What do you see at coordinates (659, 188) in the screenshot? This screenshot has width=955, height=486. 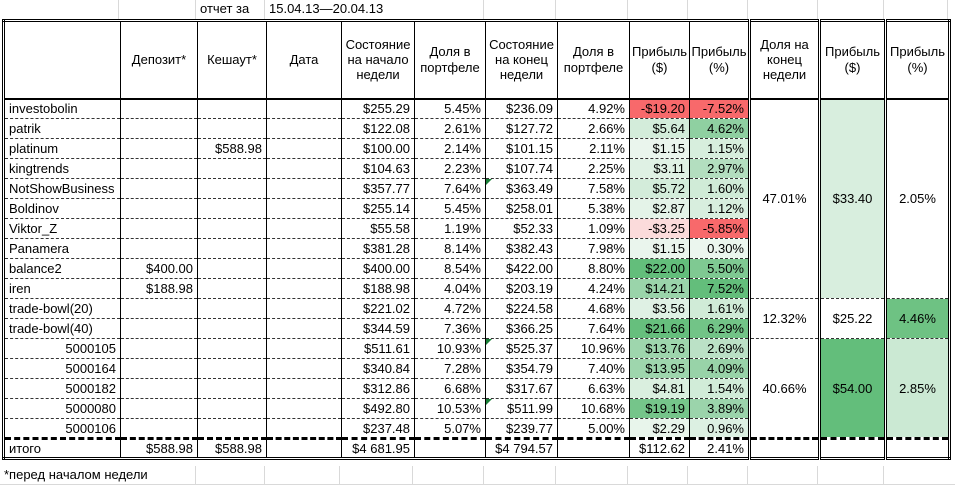 I see `profit-usd-cell: $5.72` at bounding box center [659, 188].